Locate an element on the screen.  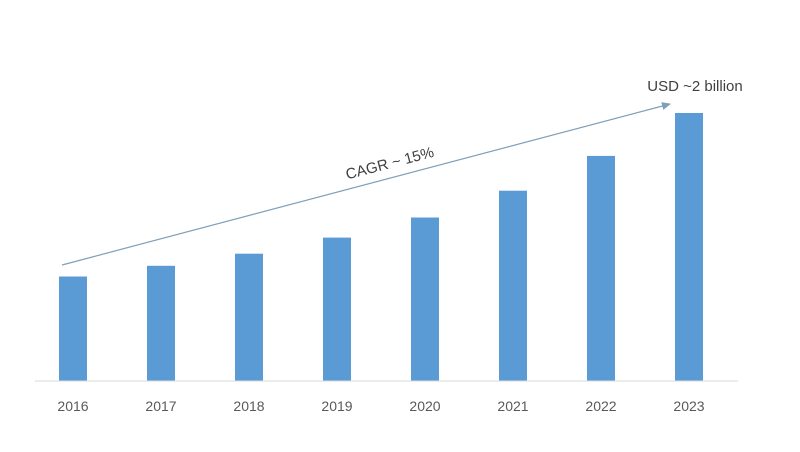
x-tick-2017: 2017 is located at coordinates (160, 406).